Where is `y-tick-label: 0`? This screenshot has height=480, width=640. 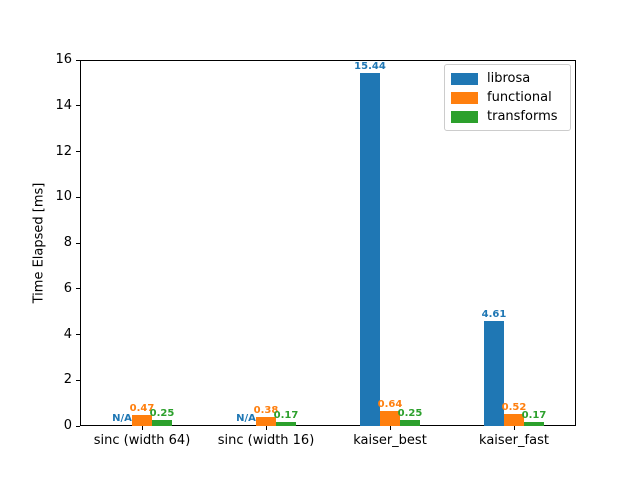 y-tick-label: 0 is located at coordinates (67, 425).